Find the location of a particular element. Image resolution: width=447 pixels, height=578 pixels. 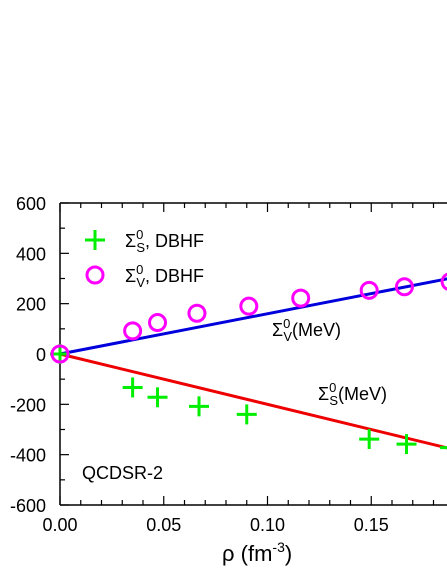

y-tick-label: -200 is located at coordinates (28, 405).